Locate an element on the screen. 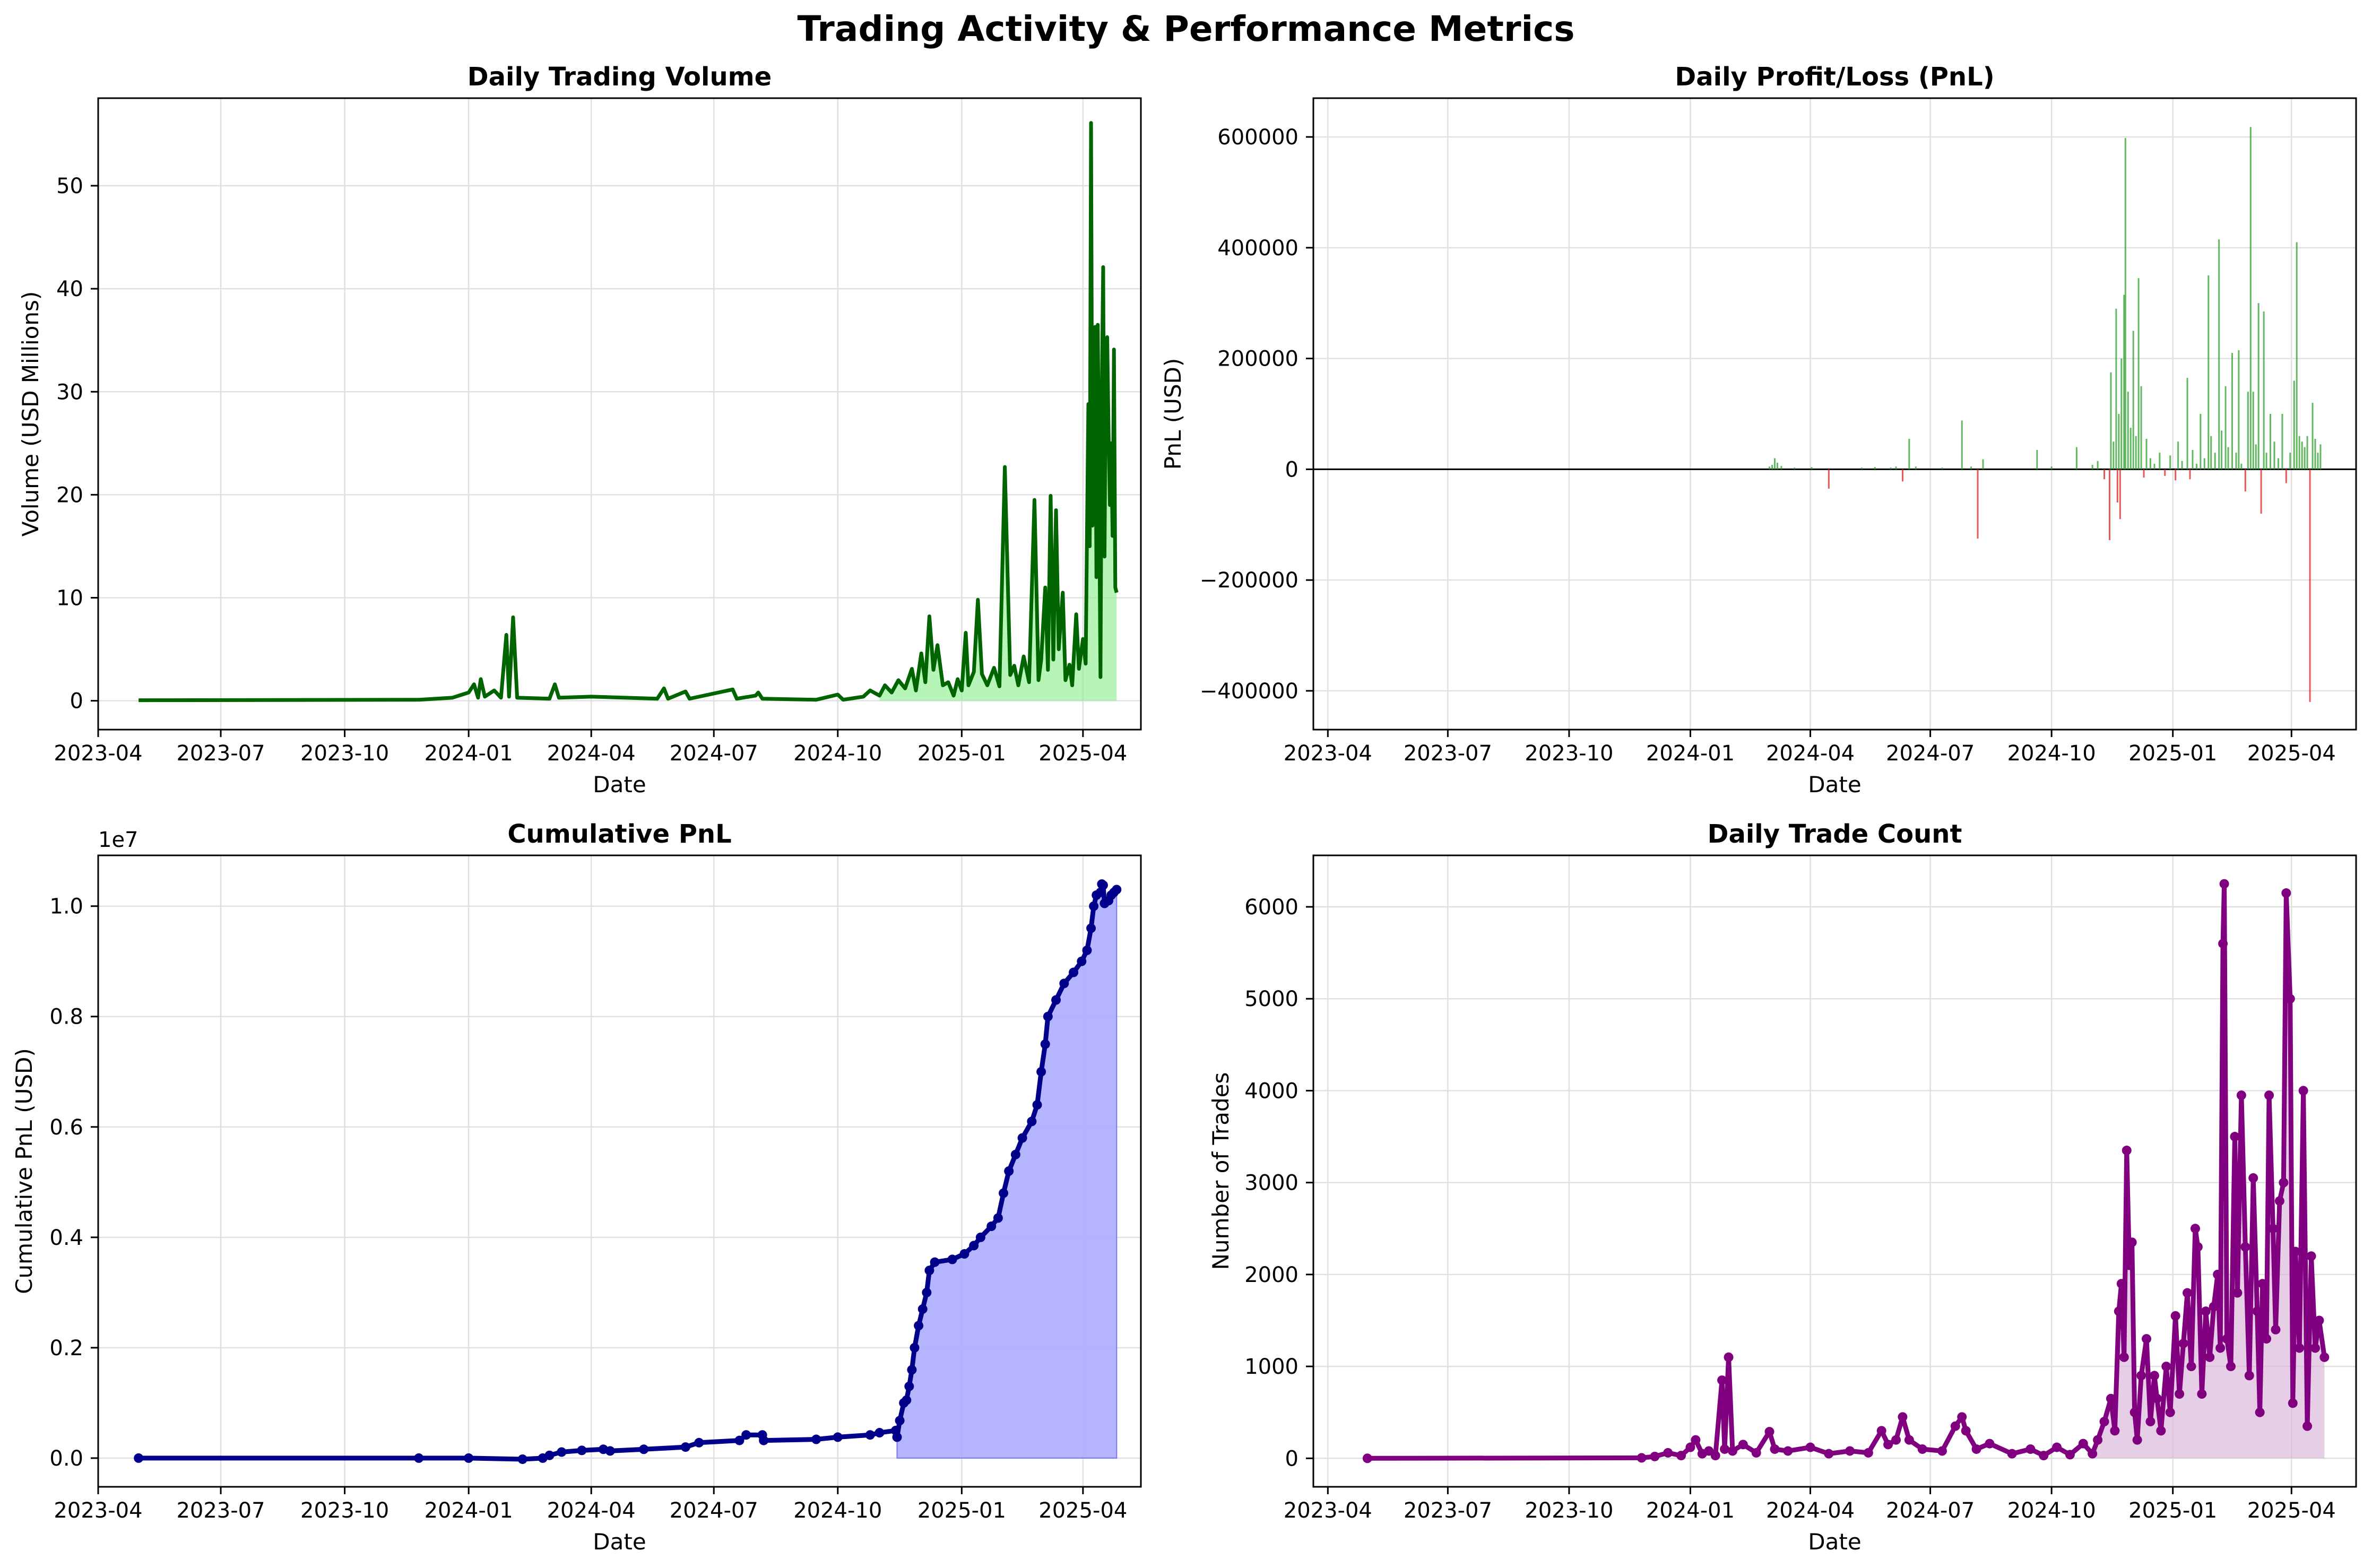 Image resolution: width=2372 pixels, height=1568 pixels. y-tick-label: 0 is located at coordinates (1291, 469).